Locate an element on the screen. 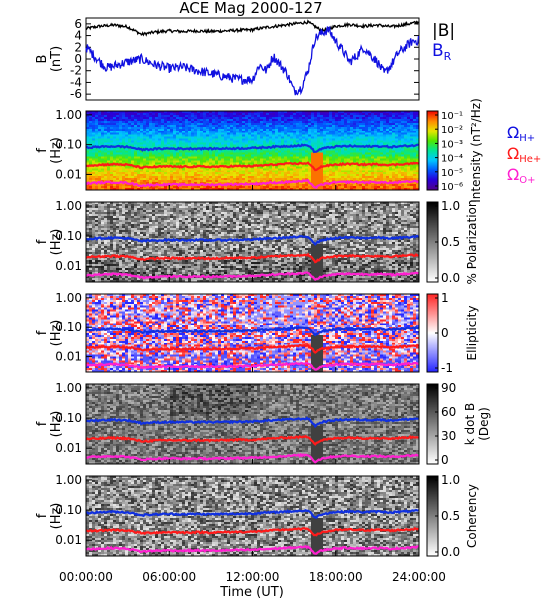 The width and height of the screenshot is (550, 600). legend-bmag: |B| is located at coordinates (443, 31).